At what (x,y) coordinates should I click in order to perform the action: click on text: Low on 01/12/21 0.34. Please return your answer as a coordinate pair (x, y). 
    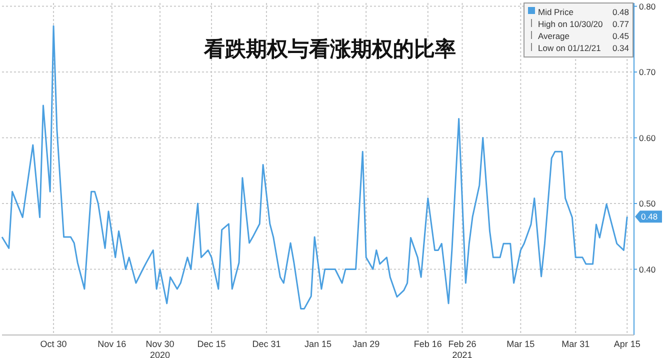
    Looking at the image, I should click on (583, 48).